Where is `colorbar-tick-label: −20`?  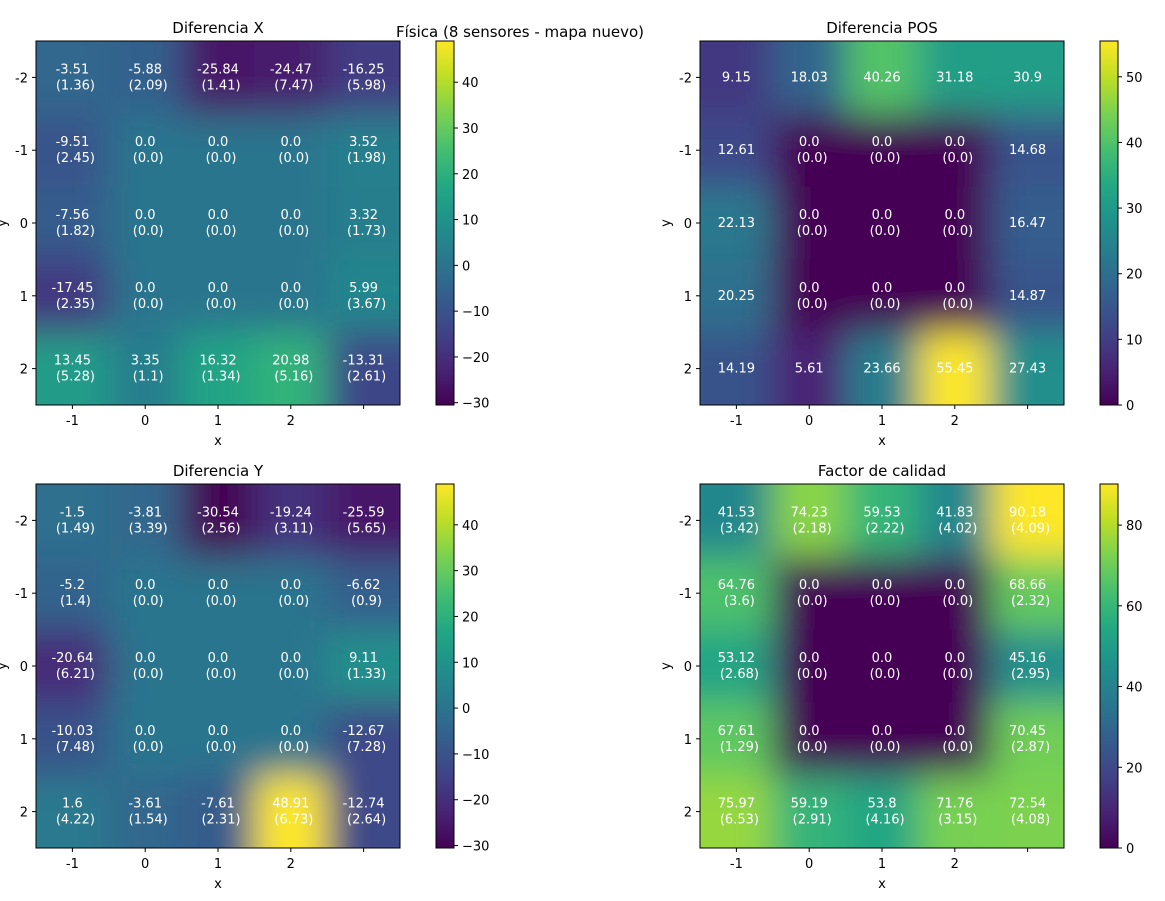 colorbar-tick-label: −20 is located at coordinates (475, 358).